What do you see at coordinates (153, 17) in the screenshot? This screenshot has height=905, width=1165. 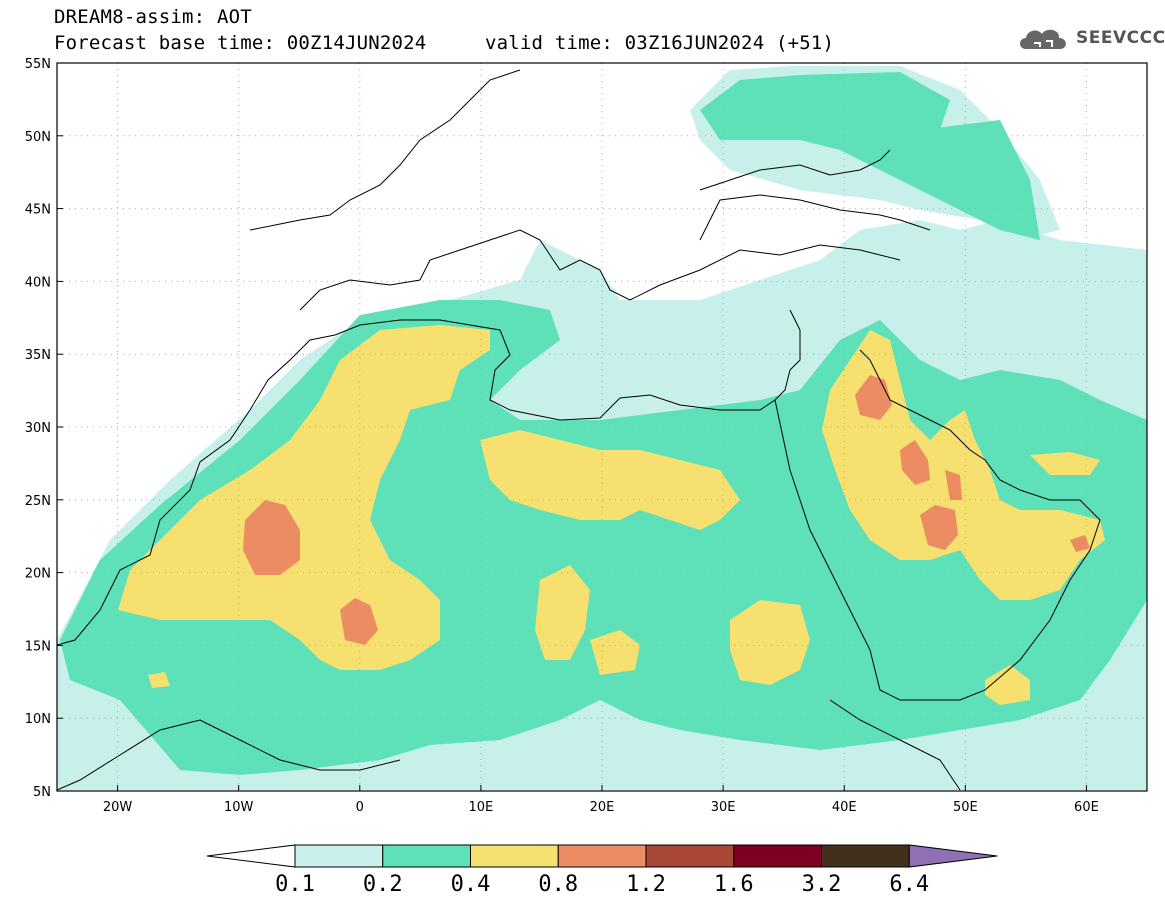 I see `map-title: DREAM8-assim: AOT` at bounding box center [153, 17].